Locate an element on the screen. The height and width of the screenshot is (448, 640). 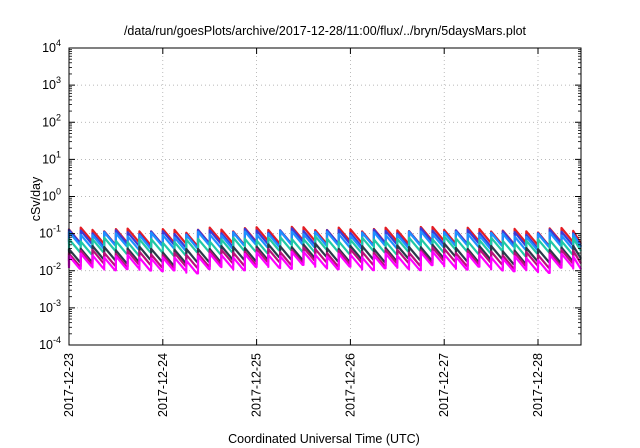
y-tick-label: 10² is located at coordinates (51, 120).